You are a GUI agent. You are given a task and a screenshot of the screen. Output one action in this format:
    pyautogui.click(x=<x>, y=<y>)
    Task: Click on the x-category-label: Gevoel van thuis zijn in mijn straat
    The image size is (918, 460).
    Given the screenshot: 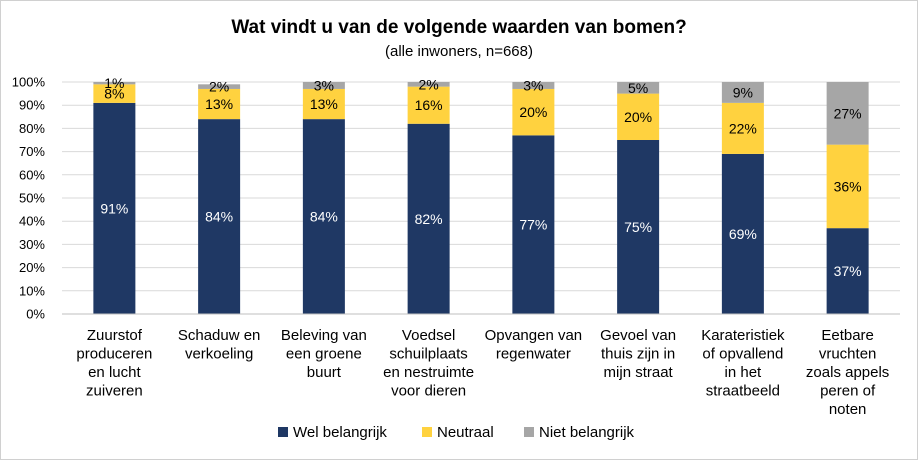 What is the action you would take?
    pyautogui.click(x=638, y=354)
    